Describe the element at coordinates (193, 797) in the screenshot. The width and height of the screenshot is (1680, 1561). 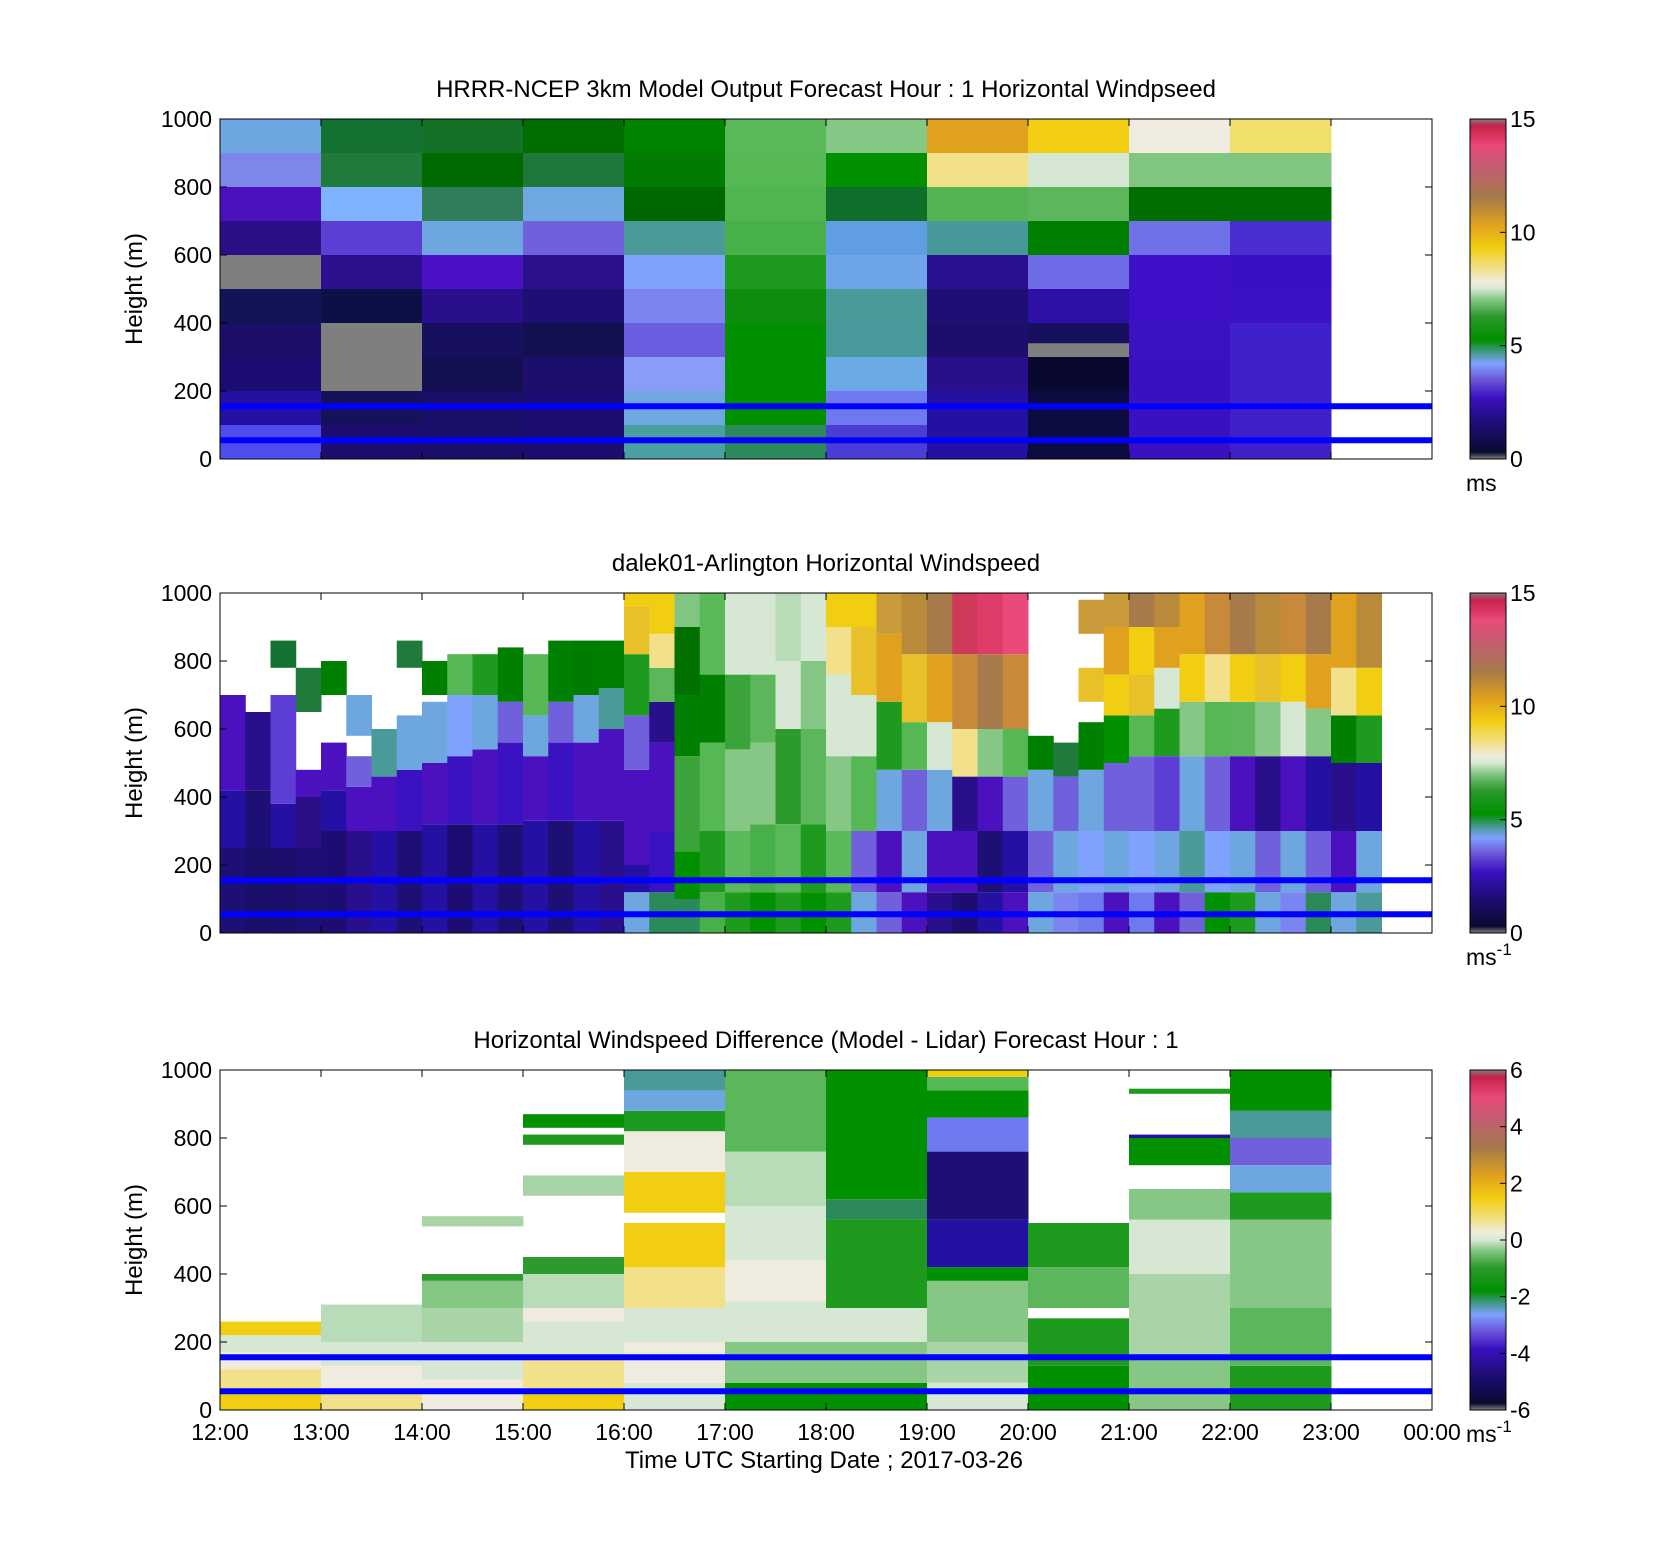
I see `y-tick-label: 400` at that location.